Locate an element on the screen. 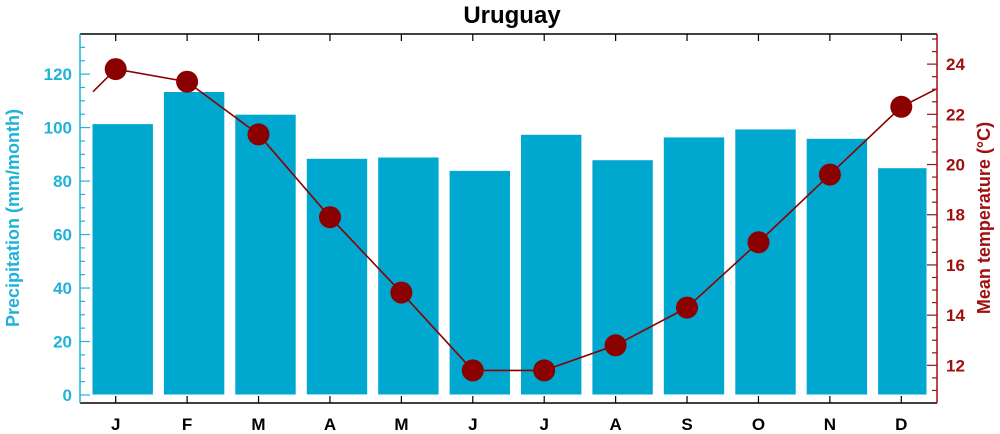 The image size is (1000, 434). left-tick-label: 80 is located at coordinates (62, 181).